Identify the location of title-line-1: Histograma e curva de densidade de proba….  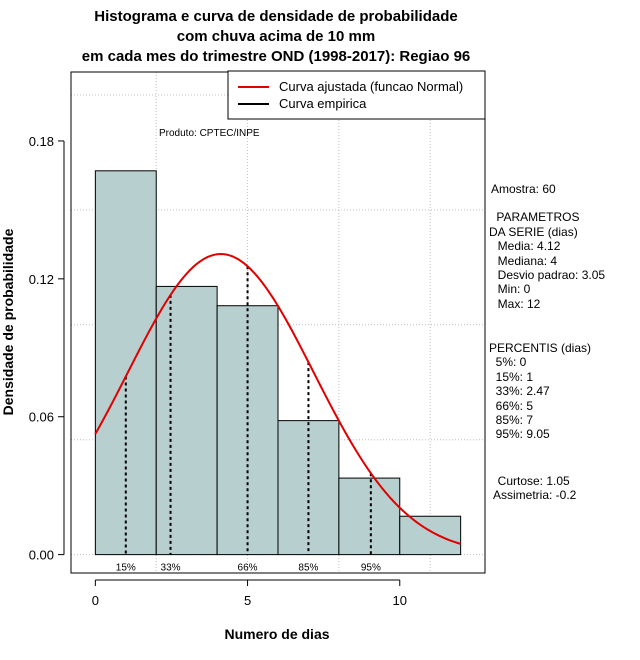
(275, 16).